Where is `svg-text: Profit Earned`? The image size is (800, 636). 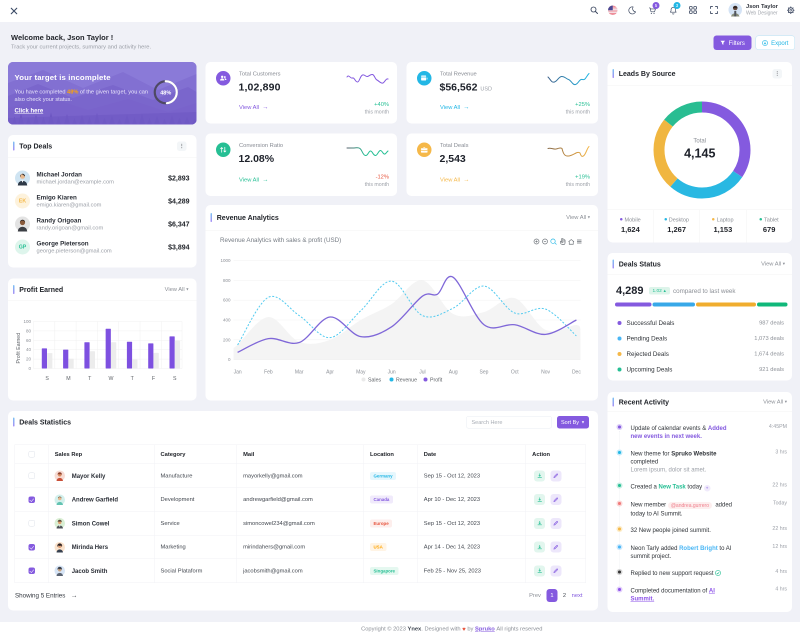
svg-text: Profit Earned is located at coordinates (19, 348).